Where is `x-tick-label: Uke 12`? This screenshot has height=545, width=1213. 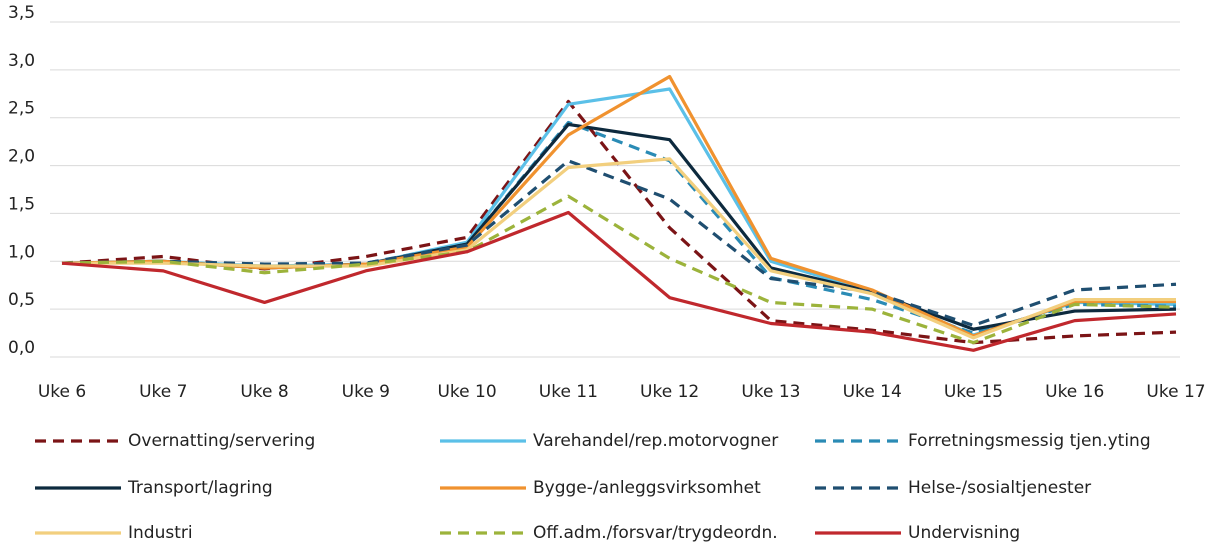
x-tick-label: Uke 12 is located at coordinates (669, 392).